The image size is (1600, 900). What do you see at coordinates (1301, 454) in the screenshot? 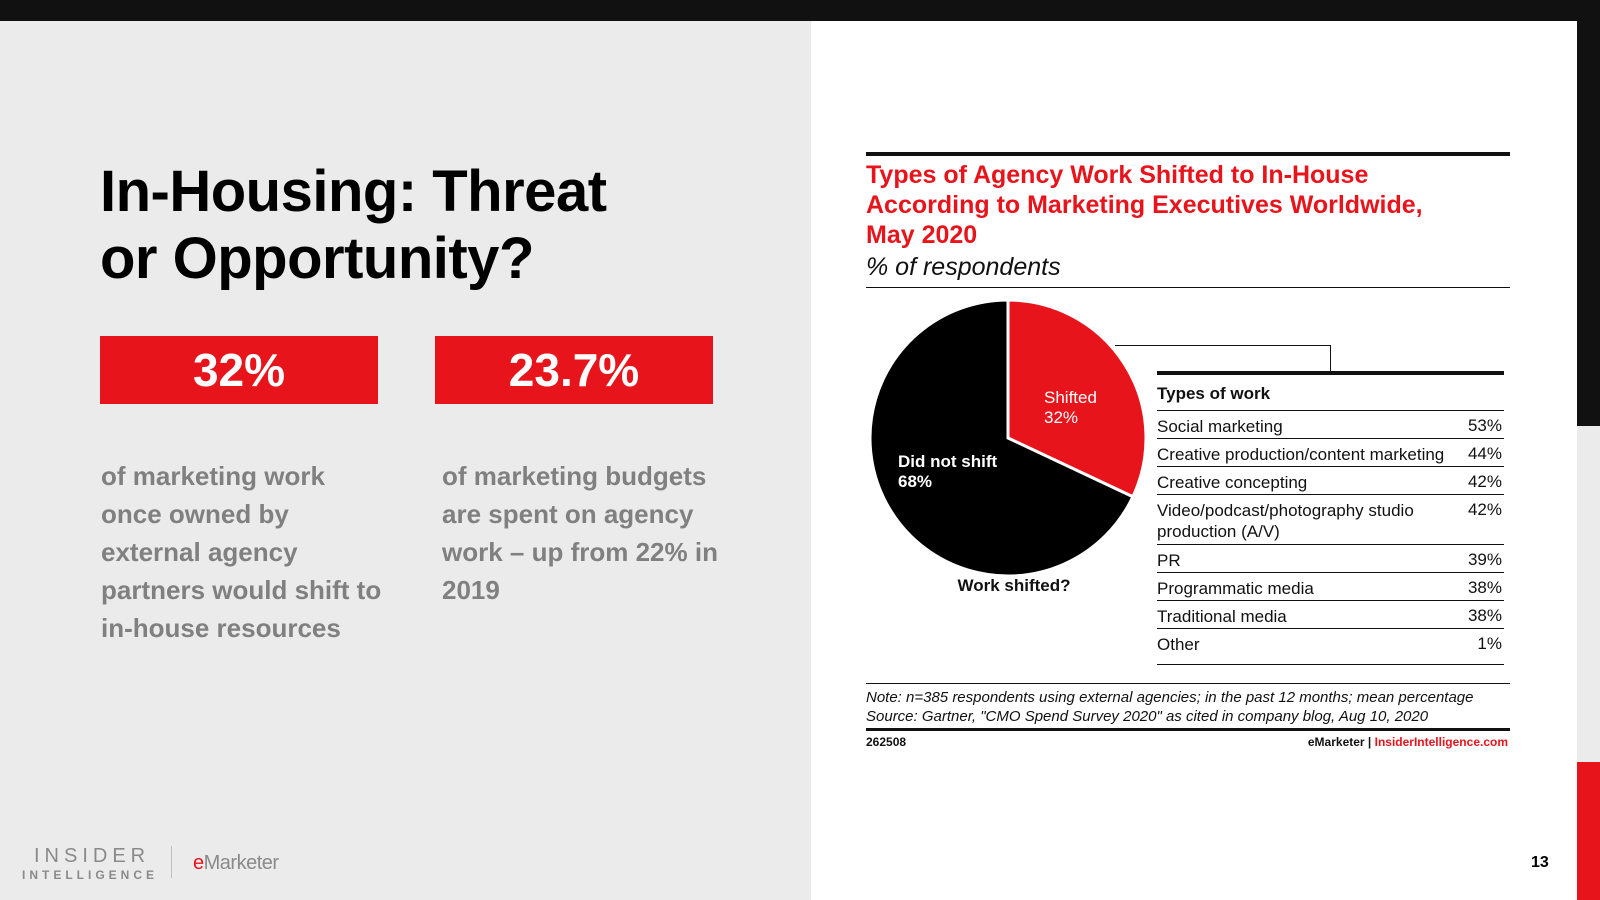
I see `table-row-label: Creative production/content marketing` at bounding box center [1301, 454].